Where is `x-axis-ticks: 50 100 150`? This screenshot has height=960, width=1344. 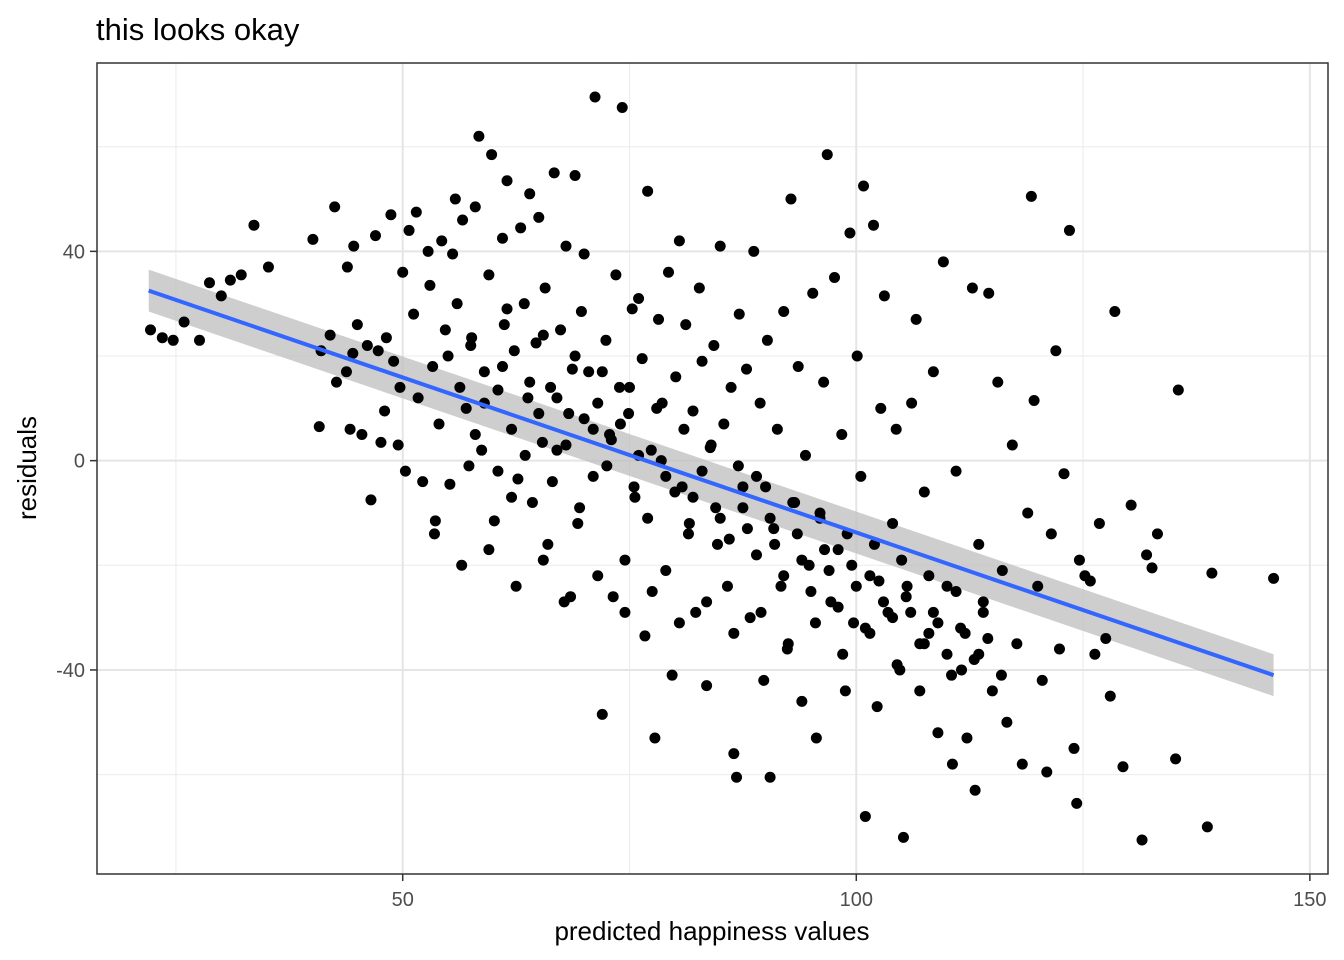 x-axis-ticks: 50 100 150 is located at coordinates (859, 892).